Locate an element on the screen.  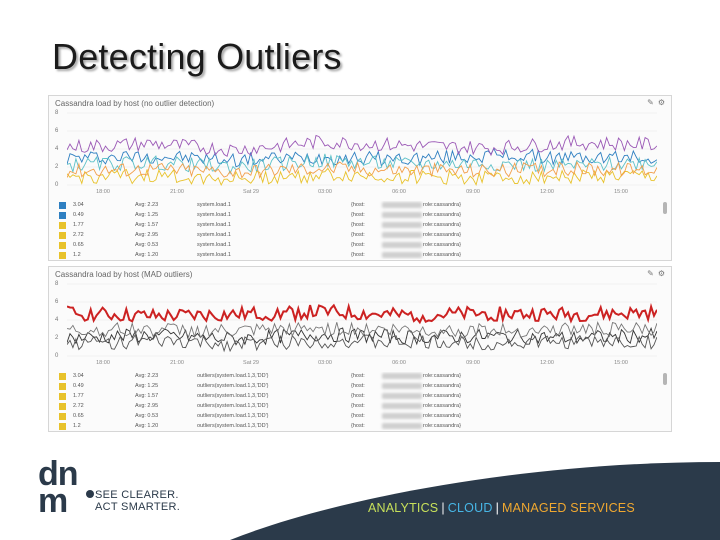
panel-tools: ✎ ⚙ is located at coordinates (654, 273).